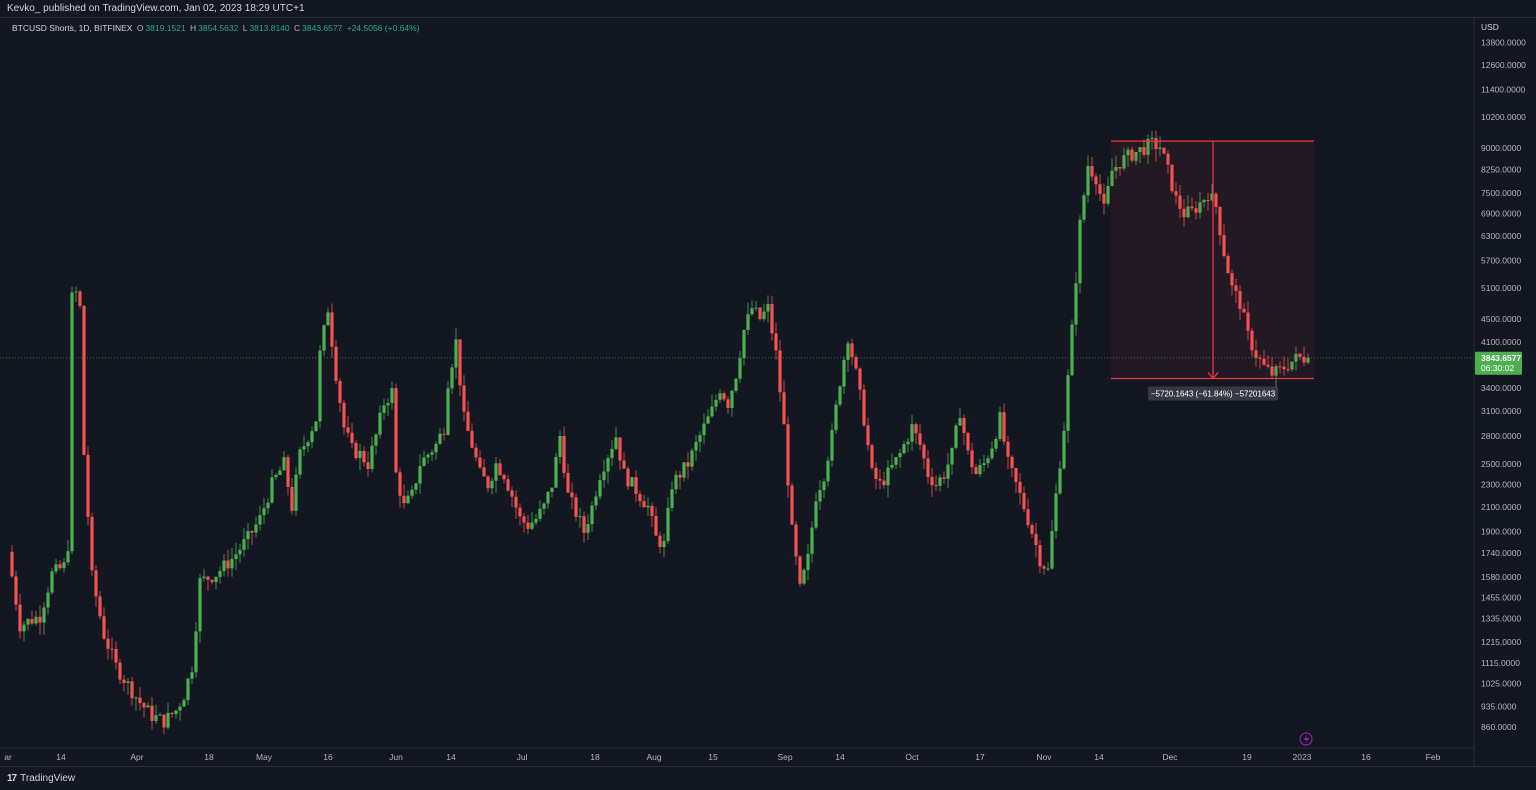 The width and height of the screenshot is (1536, 790). I want to click on current-price-badge, so click(1498, 363).